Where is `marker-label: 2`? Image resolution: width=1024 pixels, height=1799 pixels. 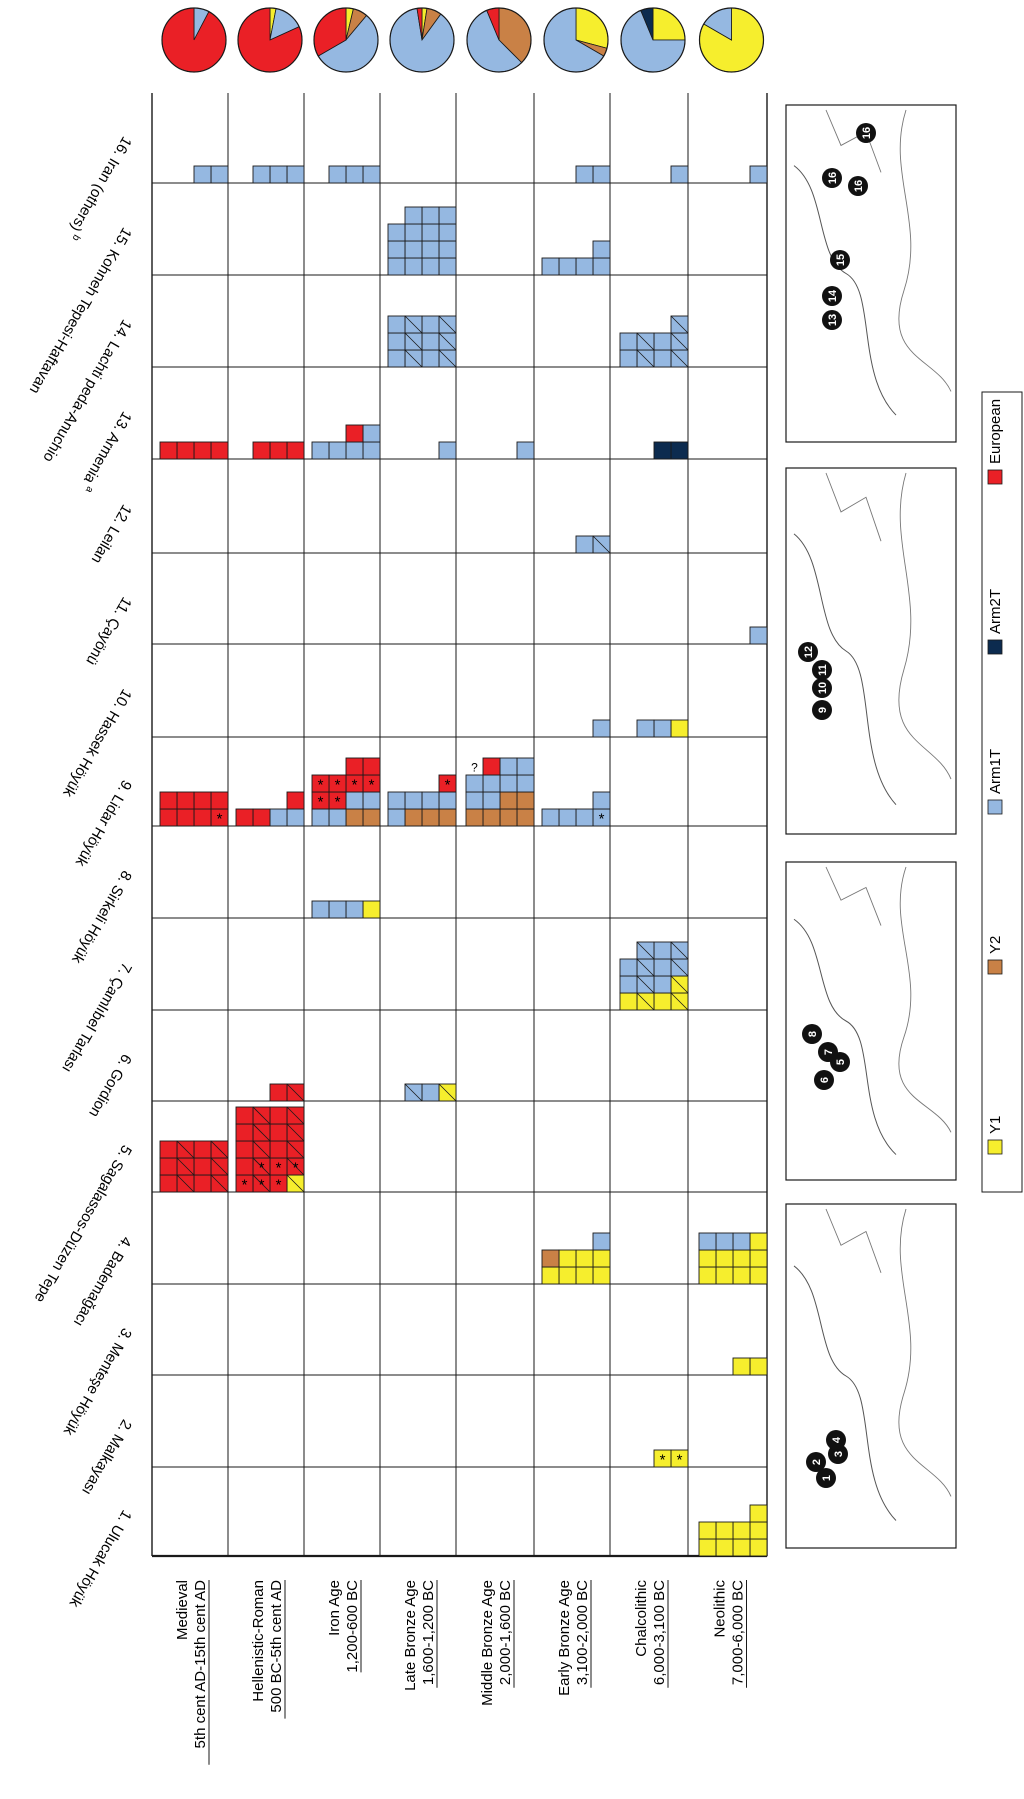
marker-label: 2 is located at coordinates (817, 1462).